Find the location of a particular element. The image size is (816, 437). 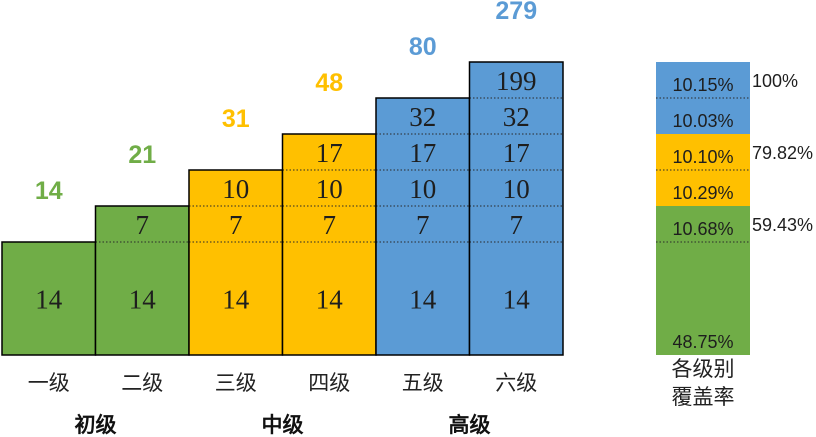

group-label: 中级 is located at coordinates (283, 425).